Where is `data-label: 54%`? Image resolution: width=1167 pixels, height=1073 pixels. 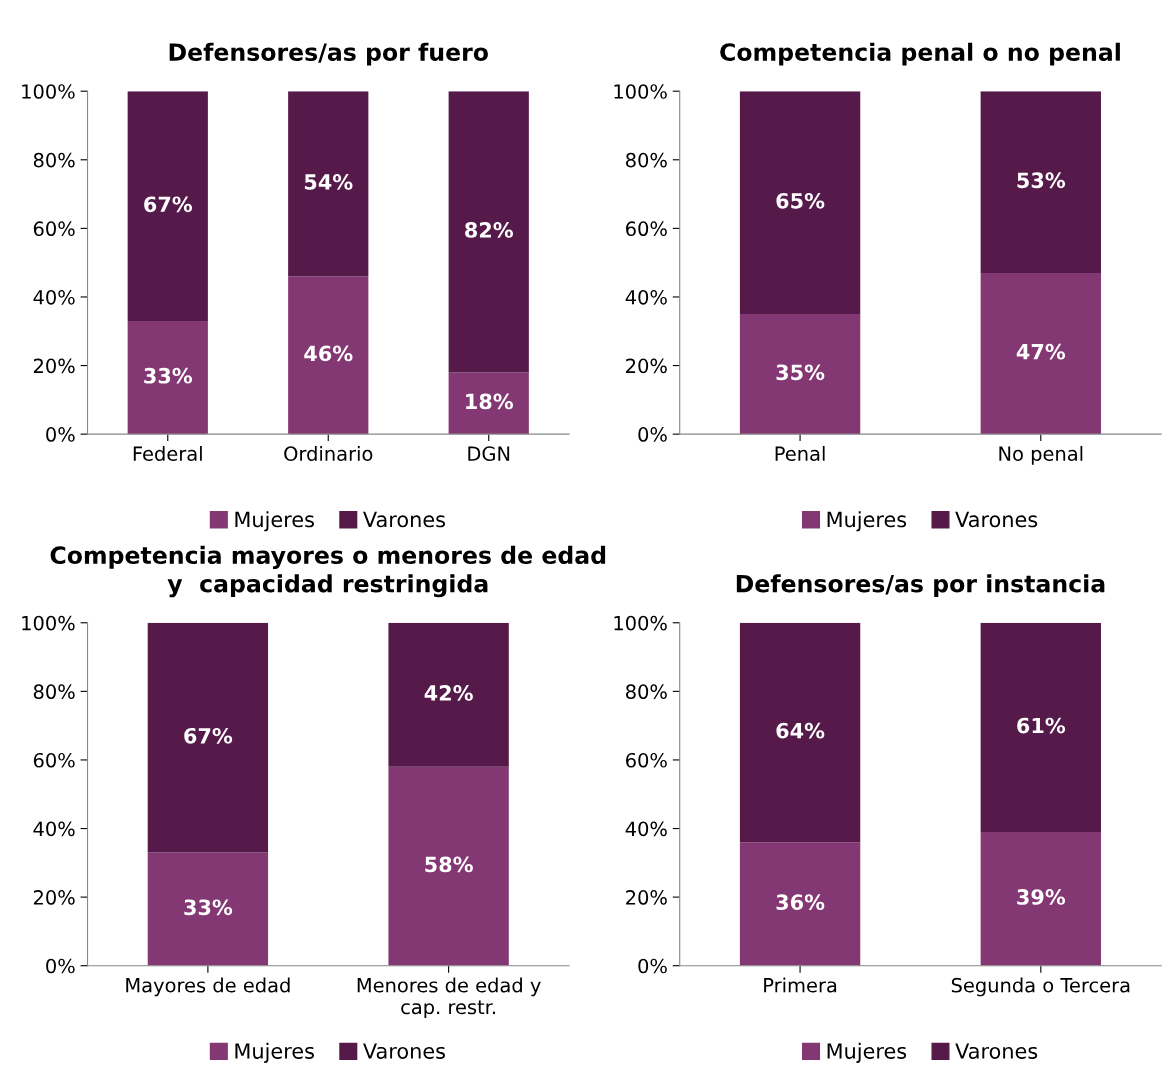 data-label: 54% is located at coordinates (328, 182).